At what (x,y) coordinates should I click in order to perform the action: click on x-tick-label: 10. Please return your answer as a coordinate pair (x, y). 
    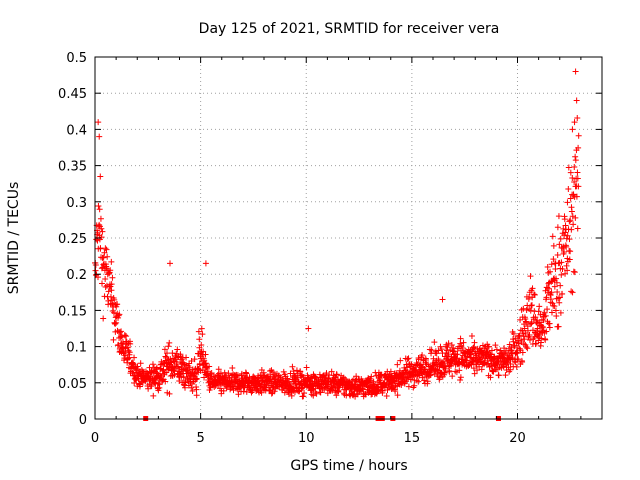
    Looking at the image, I should click on (306, 438).